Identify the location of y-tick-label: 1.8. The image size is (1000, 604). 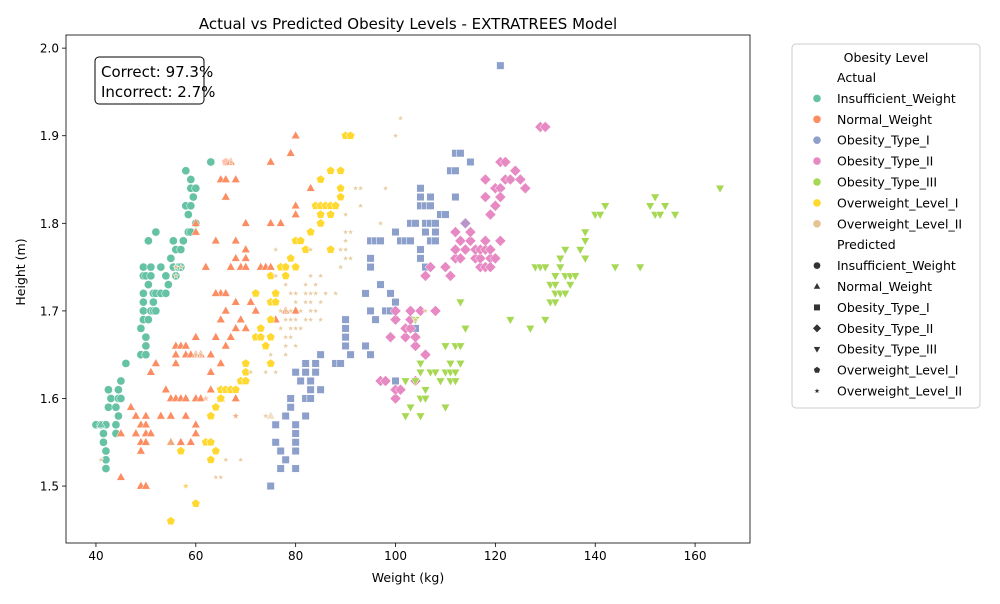
(49, 224).